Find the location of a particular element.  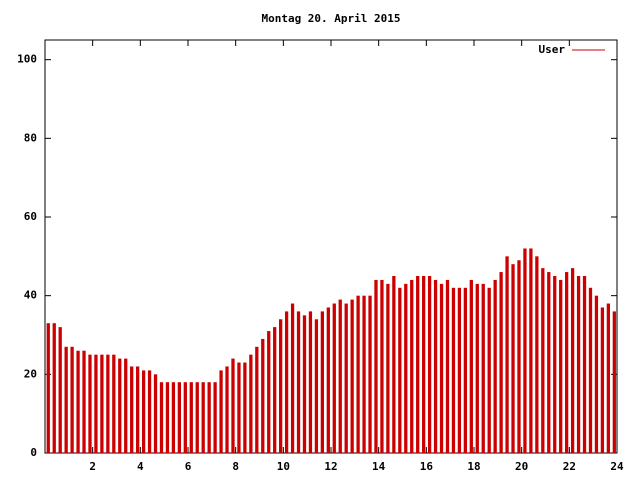

x-tick-label: 20 is located at coordinates (521, 466).